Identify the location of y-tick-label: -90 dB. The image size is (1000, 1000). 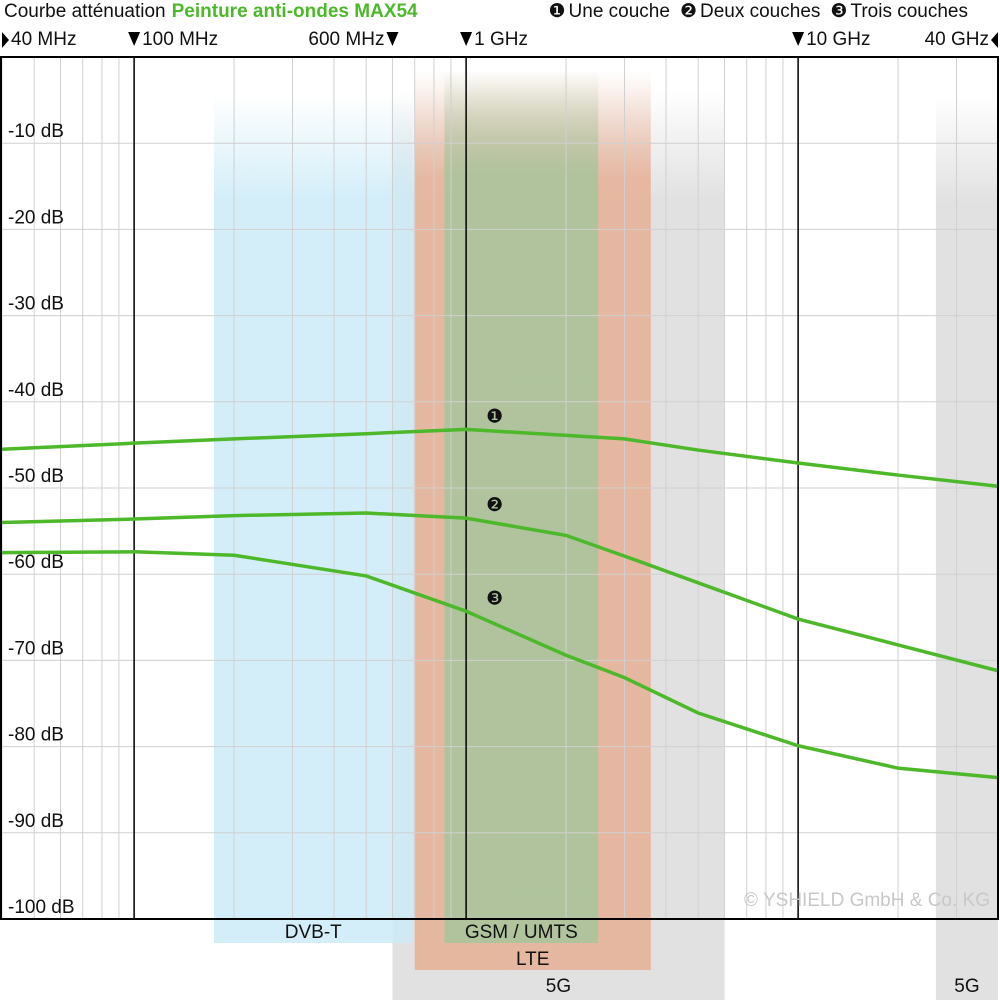
(36, 821).